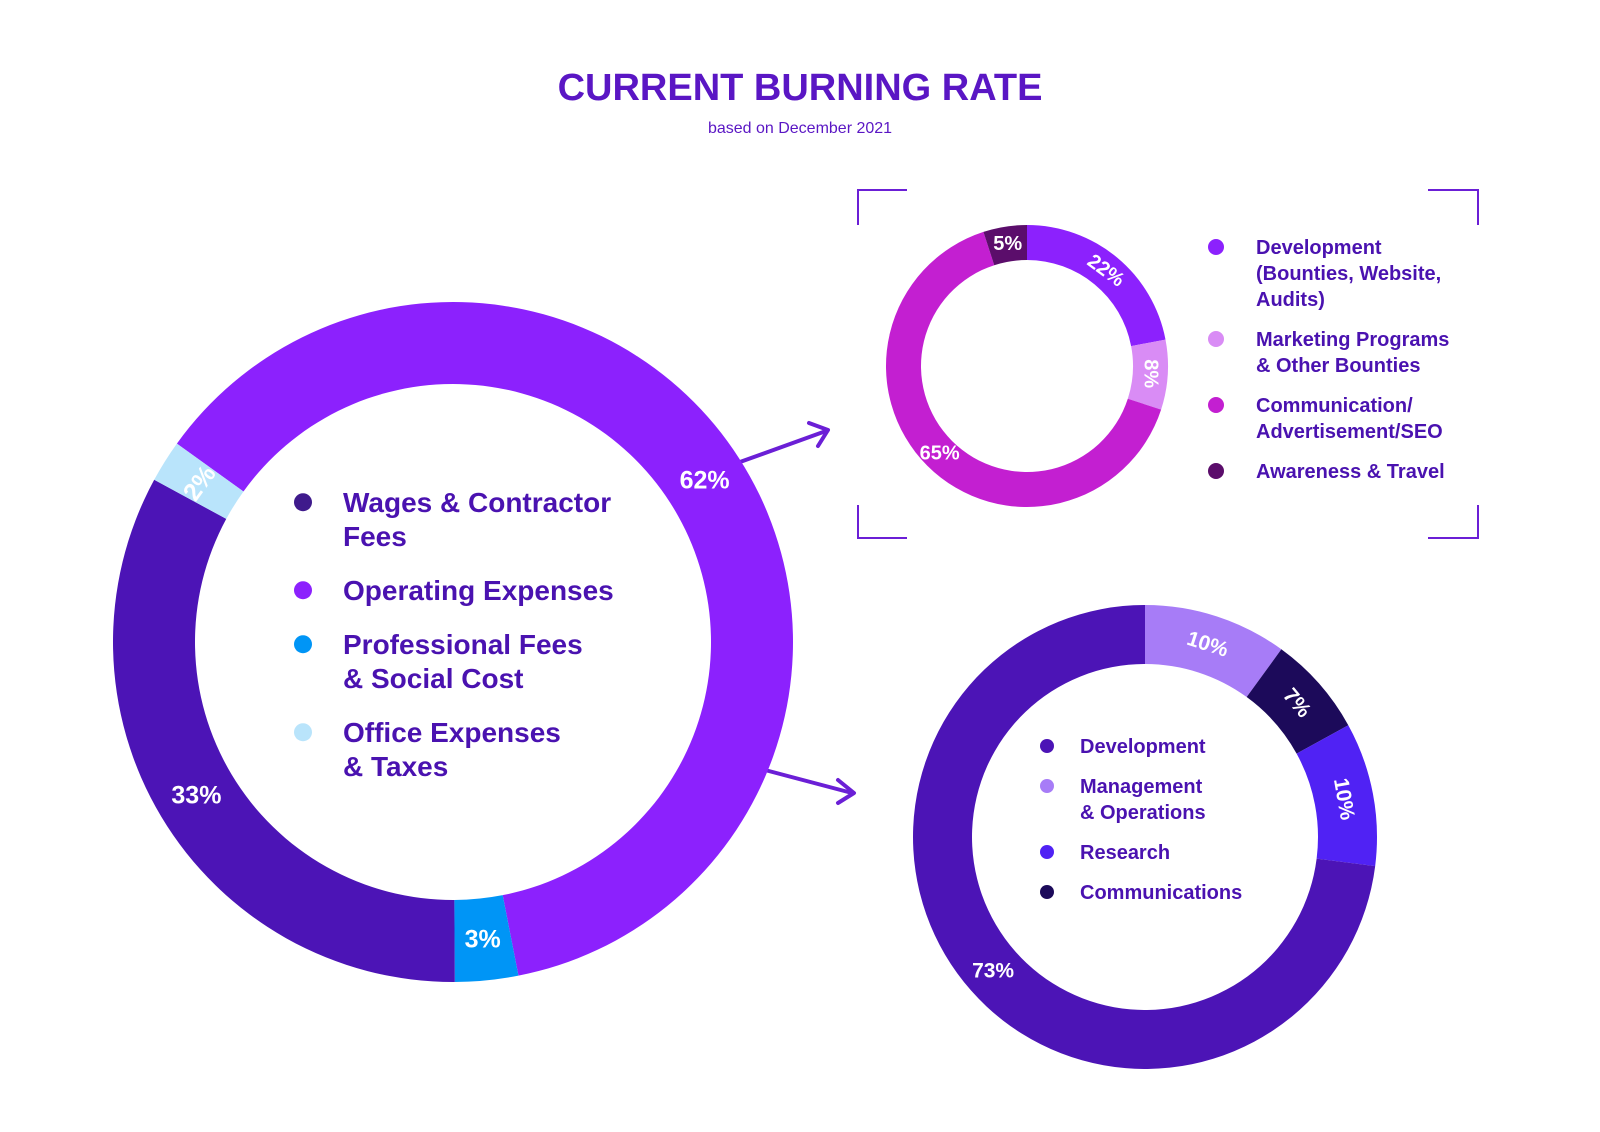 Image resolution: width=1600 pixels, height=1132 pixels. What do you see at coordinates (1161, 893) in the screenshot?
I see `legend-label: Communications` at bounding box center [1161, 893].